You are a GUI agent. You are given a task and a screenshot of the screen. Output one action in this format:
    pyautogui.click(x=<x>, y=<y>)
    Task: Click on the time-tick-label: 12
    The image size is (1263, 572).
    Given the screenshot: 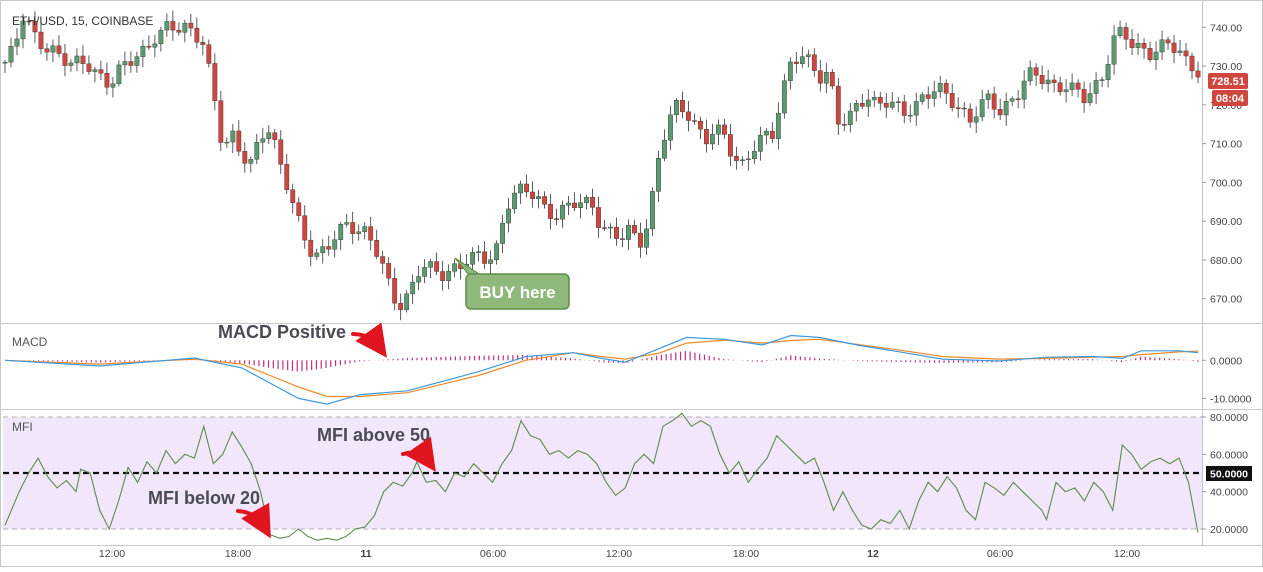 What is the action you would take?
    pyautogui.click(x=873, y=554)
    